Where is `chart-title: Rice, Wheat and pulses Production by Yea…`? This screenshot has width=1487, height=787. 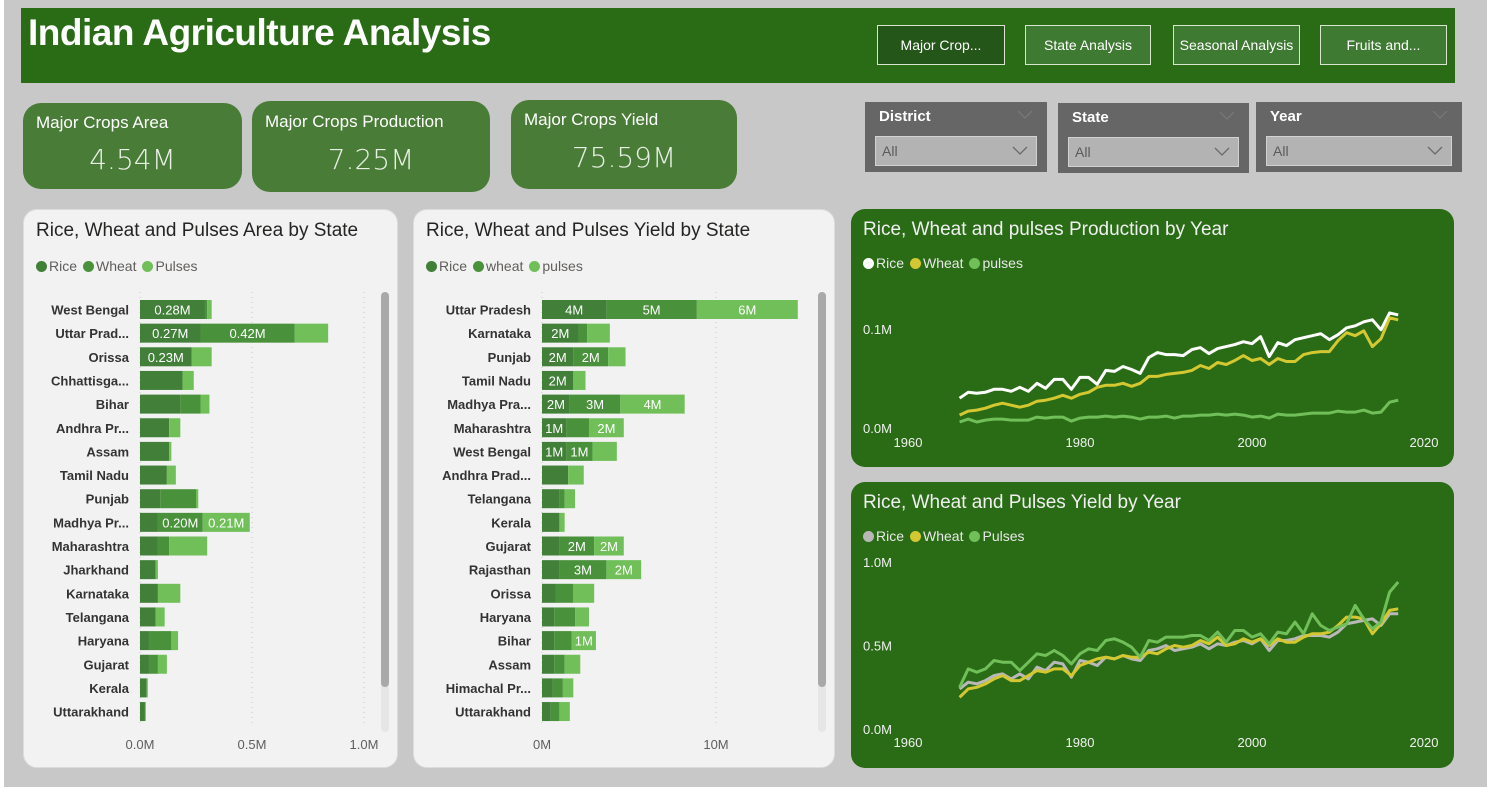
chart-title: Rice, Wheat and pulses Production by Yea… is located at coordinates (1046, 229).